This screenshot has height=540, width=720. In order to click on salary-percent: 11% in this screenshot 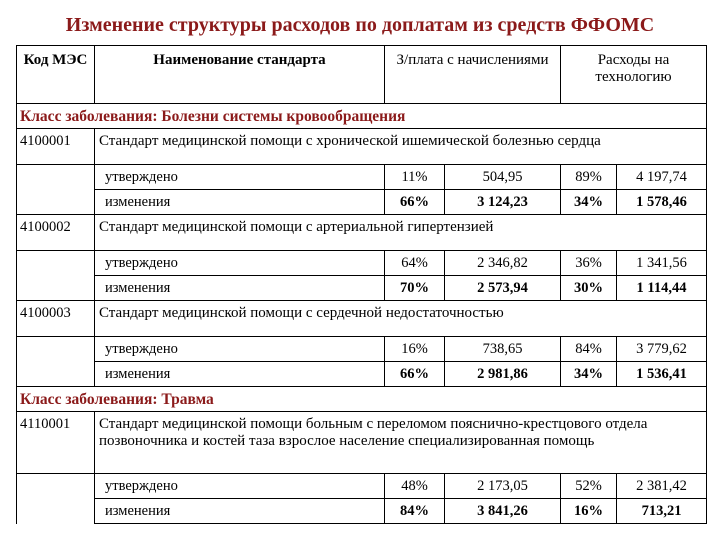, I will do `click(414, 177)`.